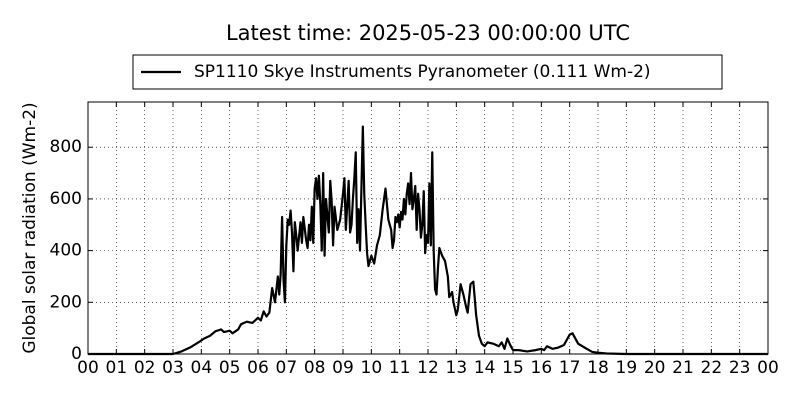  What do you see at coordinates (372, 368) in the screenshot?
I see `x-tick-label: 10` at bounding box center [372, 368].